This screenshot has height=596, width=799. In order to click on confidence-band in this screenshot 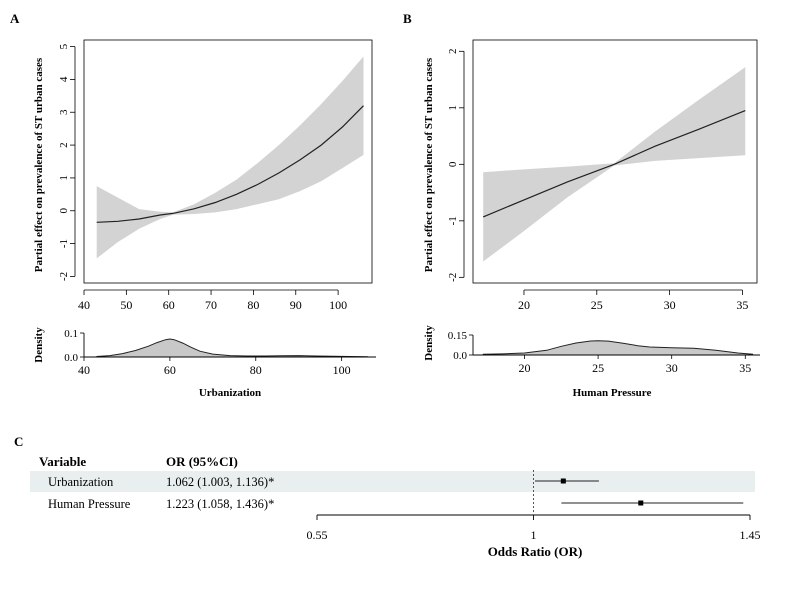, I will do `click(230, 157)`.